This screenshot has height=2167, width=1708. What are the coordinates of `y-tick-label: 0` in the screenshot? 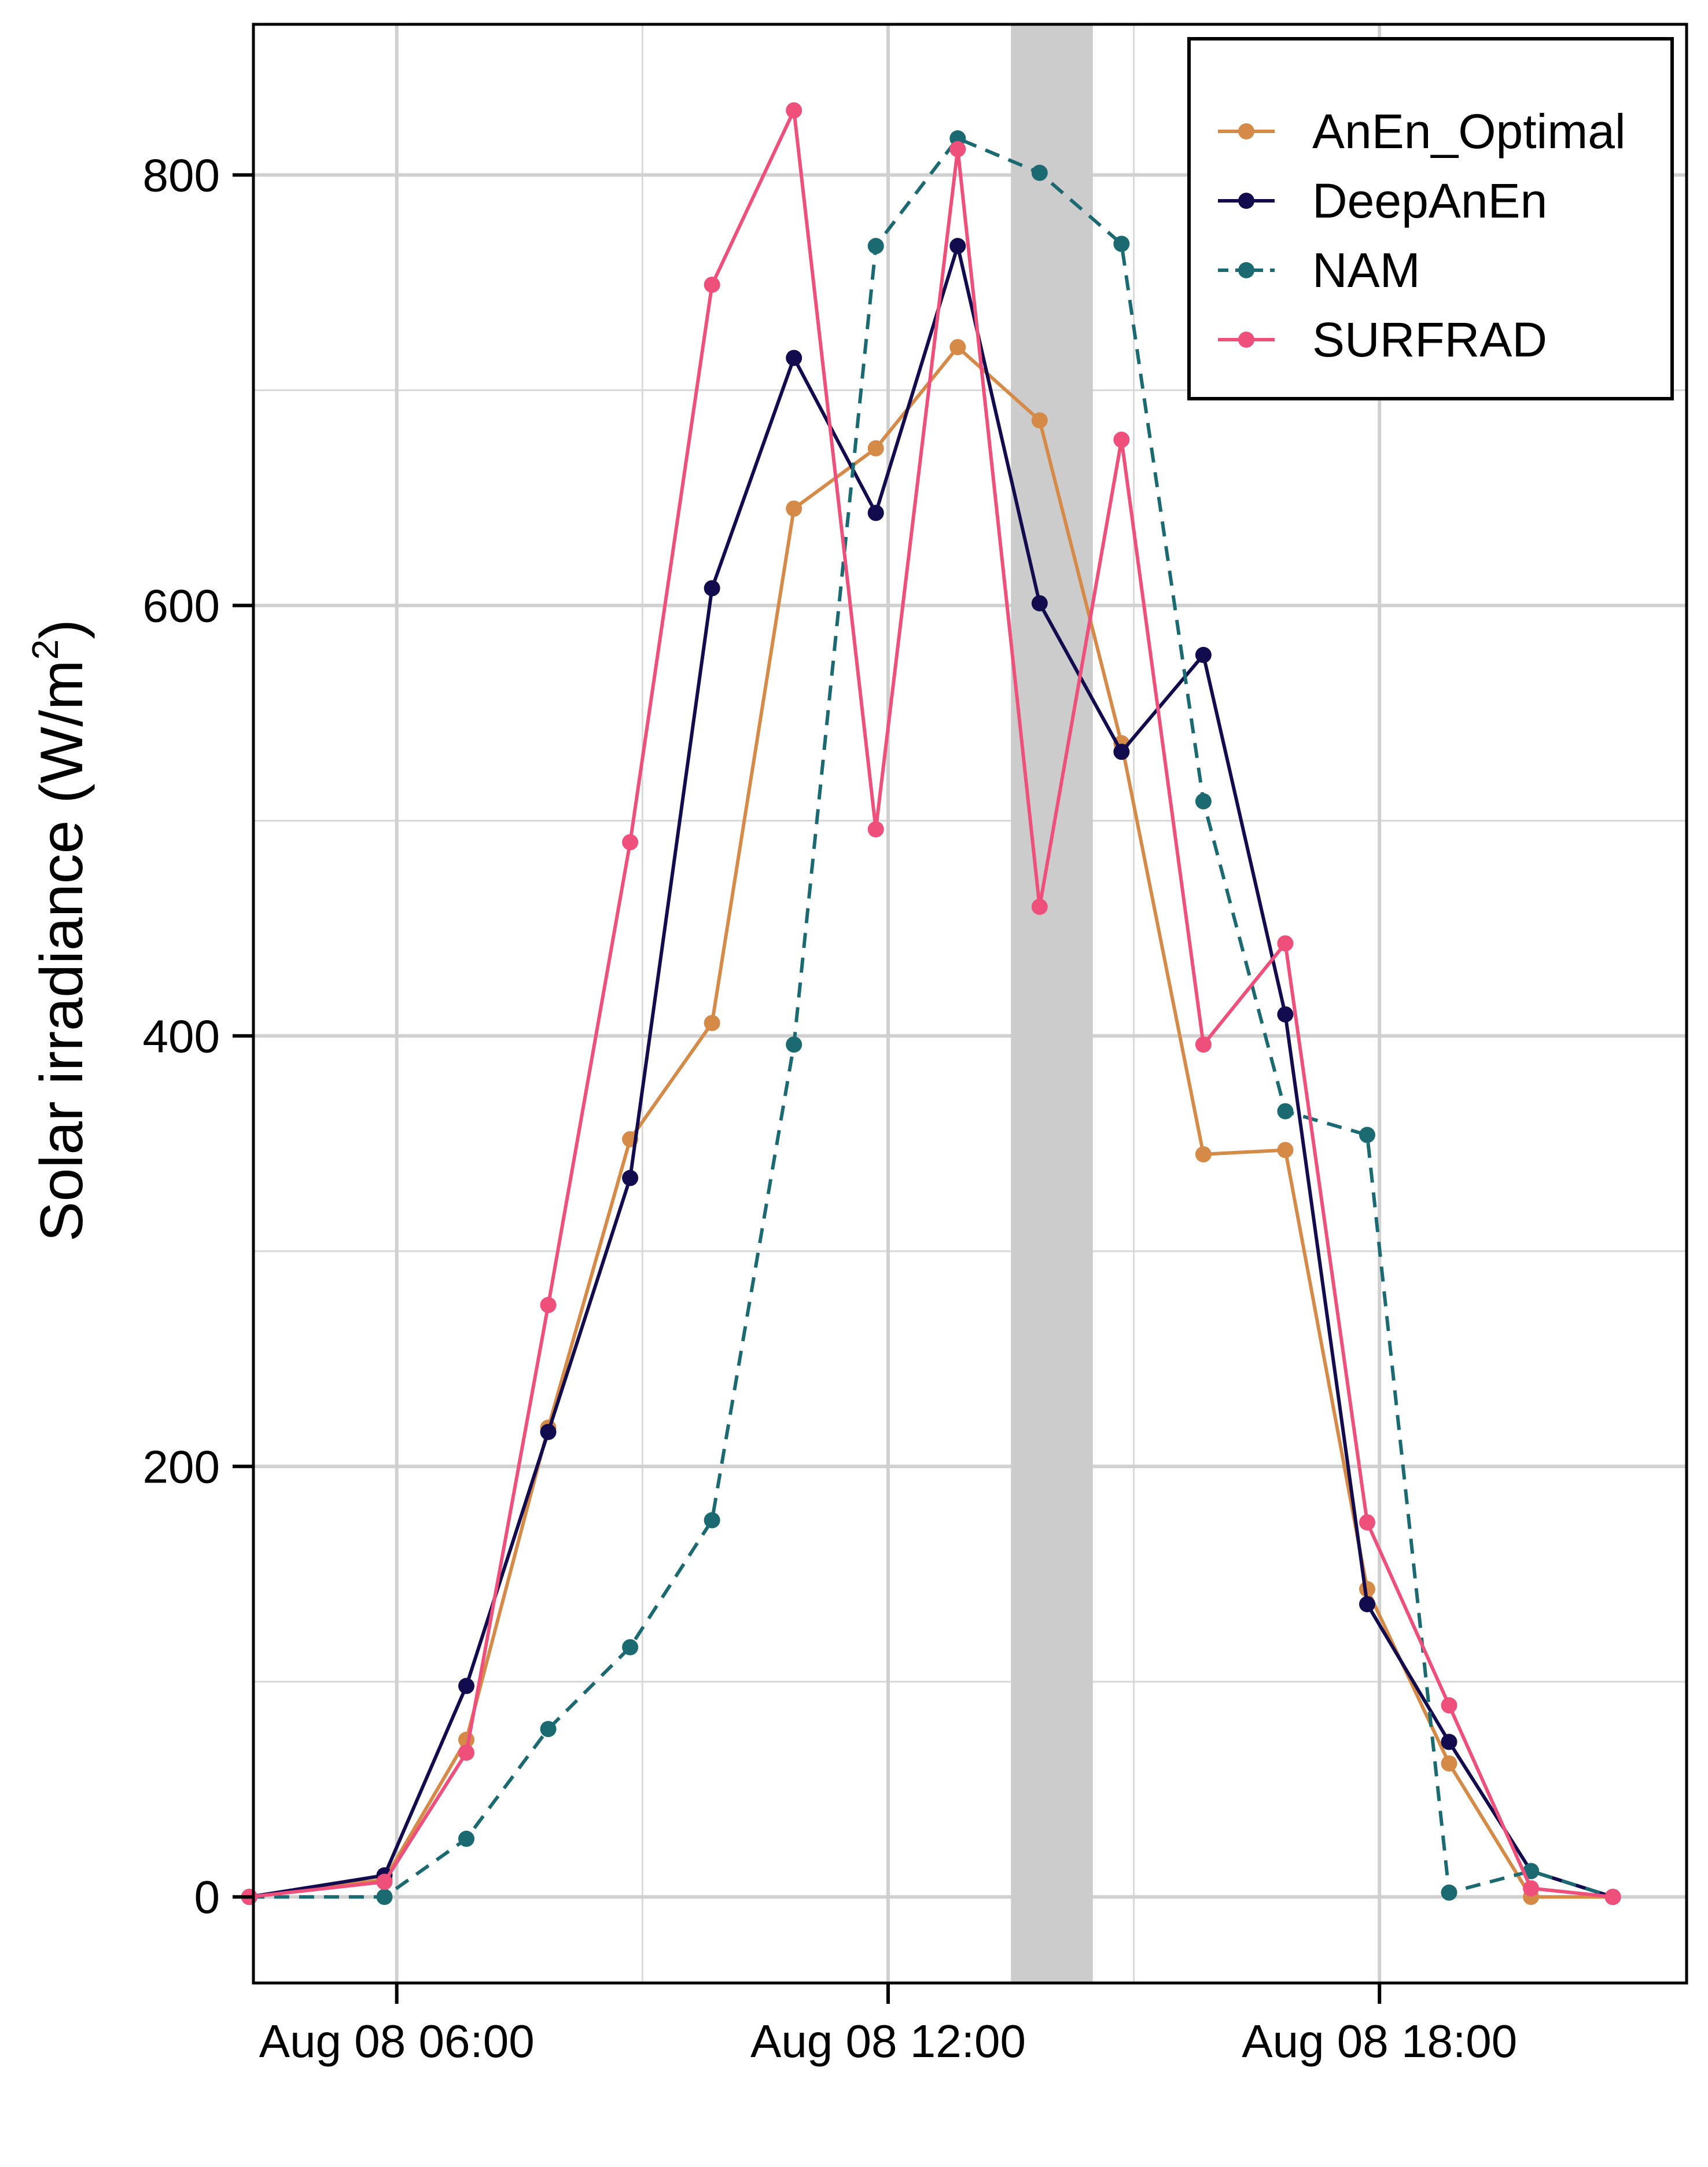 It's located at (207, 1897).